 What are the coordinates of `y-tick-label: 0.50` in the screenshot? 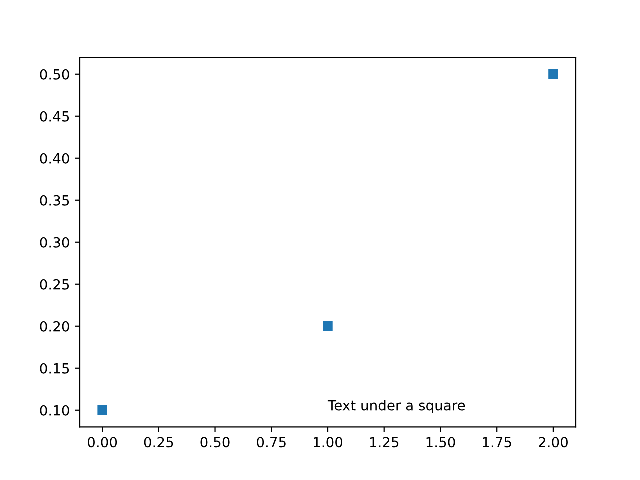 It's located at (55, 74).